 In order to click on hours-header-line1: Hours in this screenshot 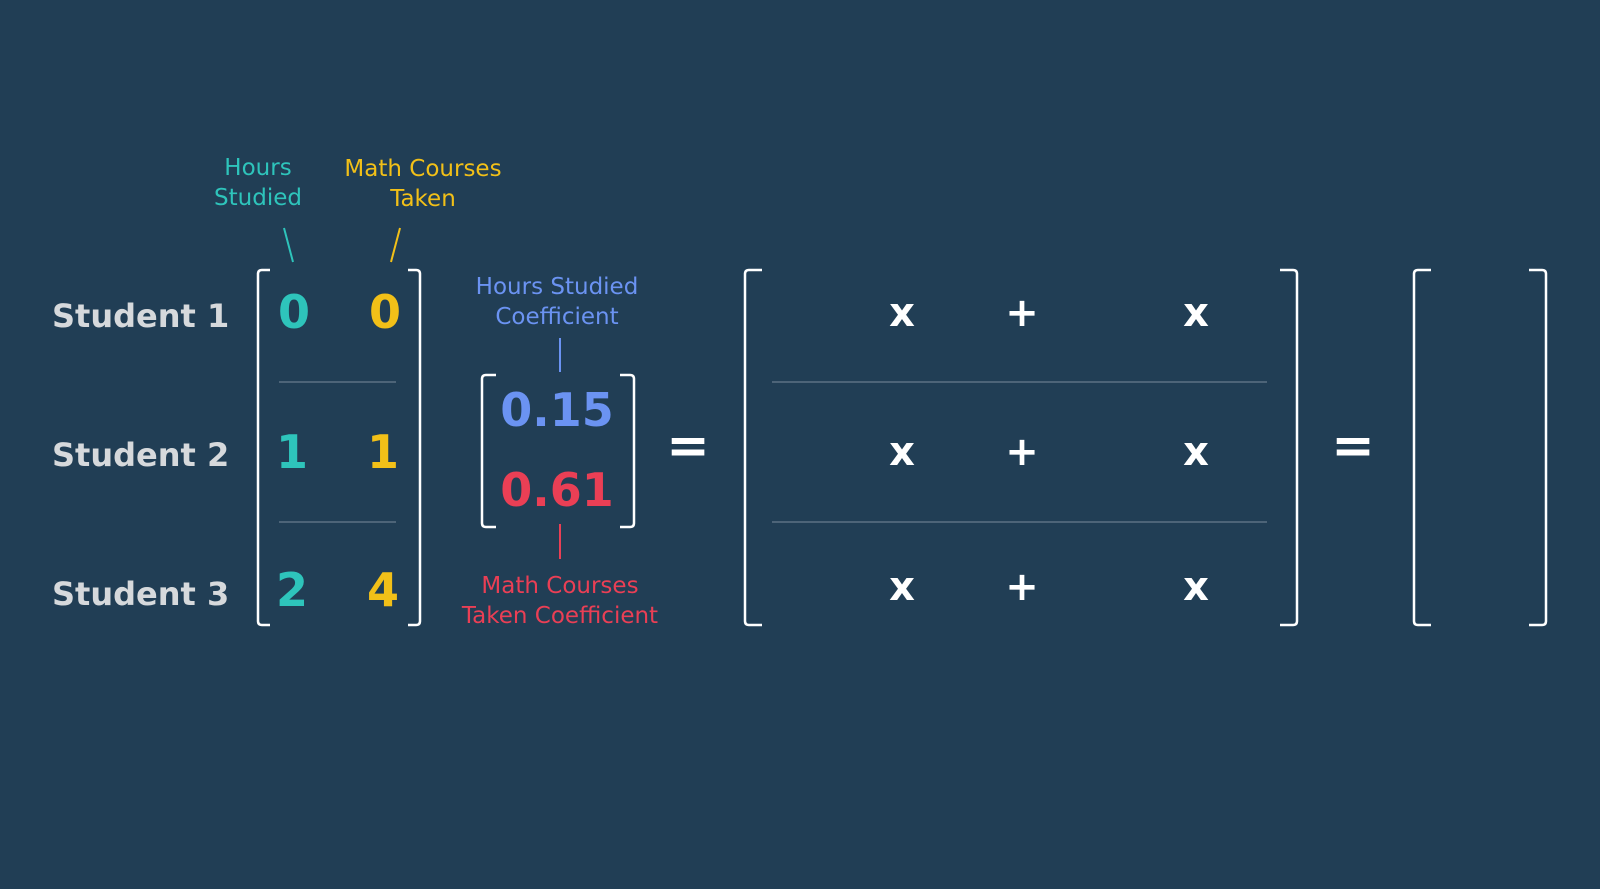, I will do `click(258, 168)`.